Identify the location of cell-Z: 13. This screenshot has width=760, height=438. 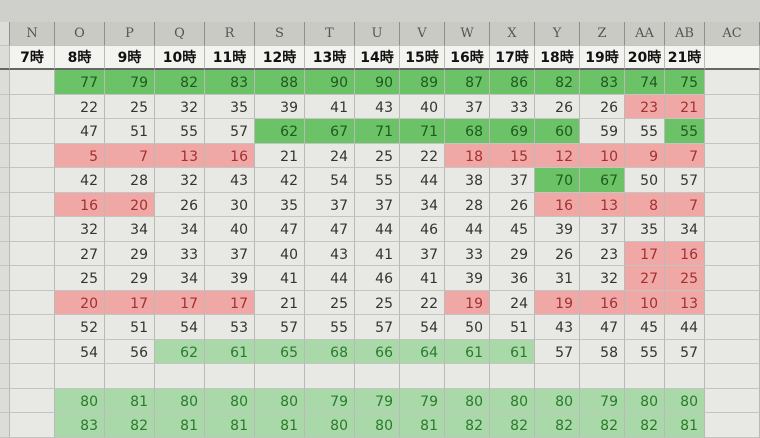
(602, 204).